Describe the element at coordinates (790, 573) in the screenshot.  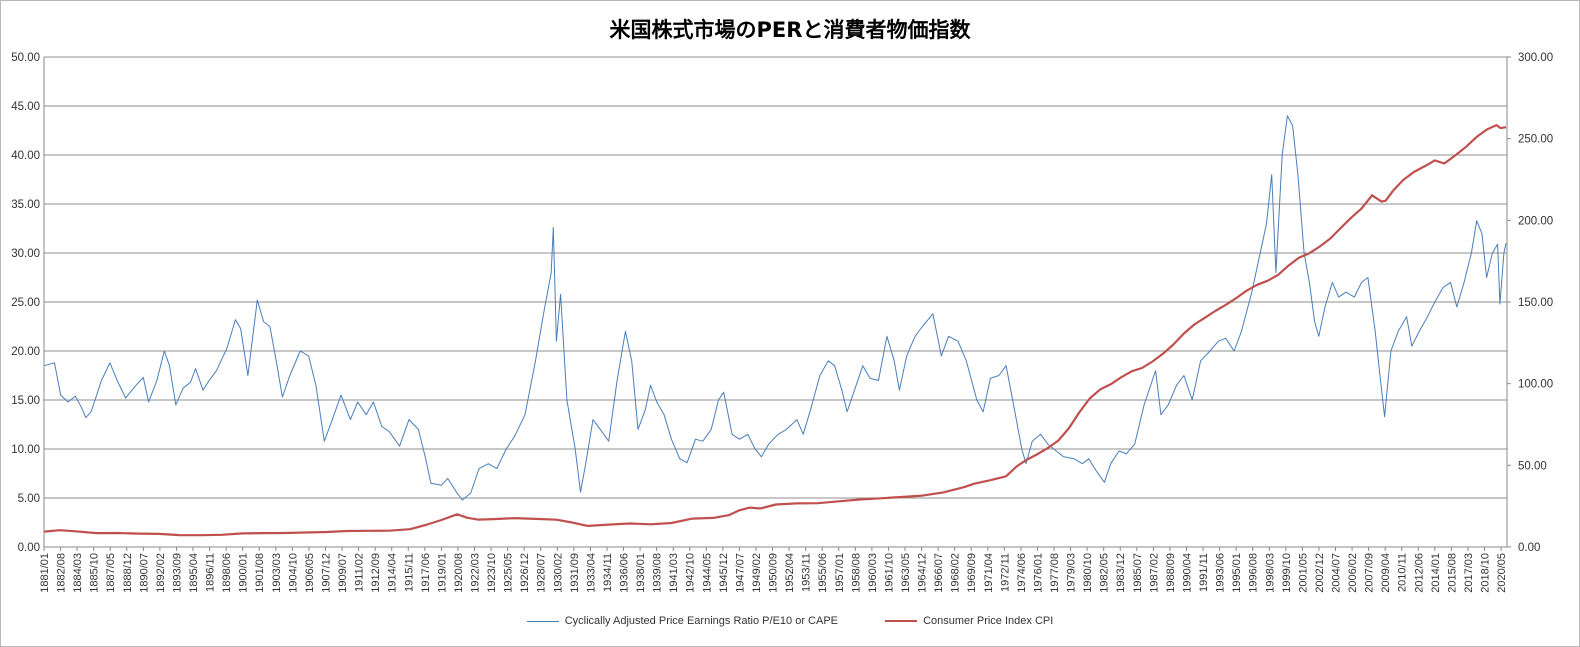
I see `x-tick-label: 1952/04` at that location.